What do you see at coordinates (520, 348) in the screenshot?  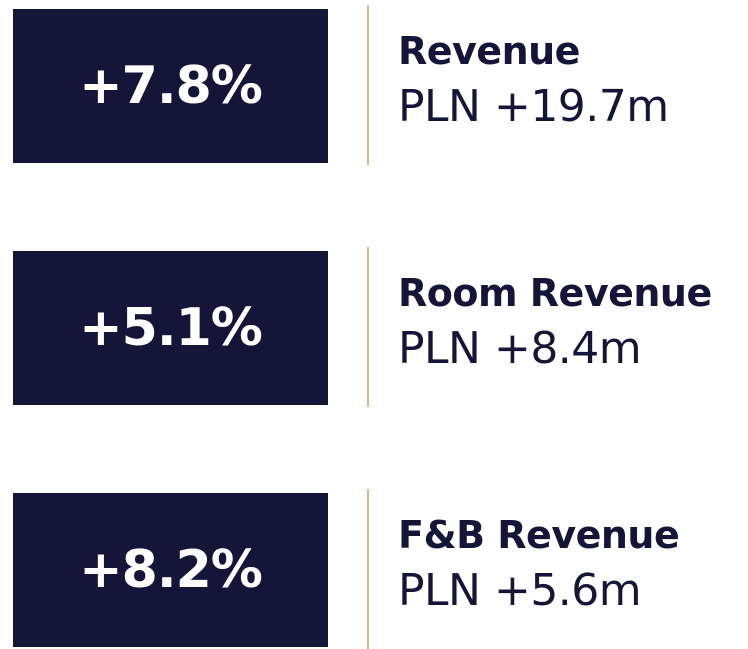 I see `kpi-amount: PLN +8.4m` at bounding box center [520, 348].